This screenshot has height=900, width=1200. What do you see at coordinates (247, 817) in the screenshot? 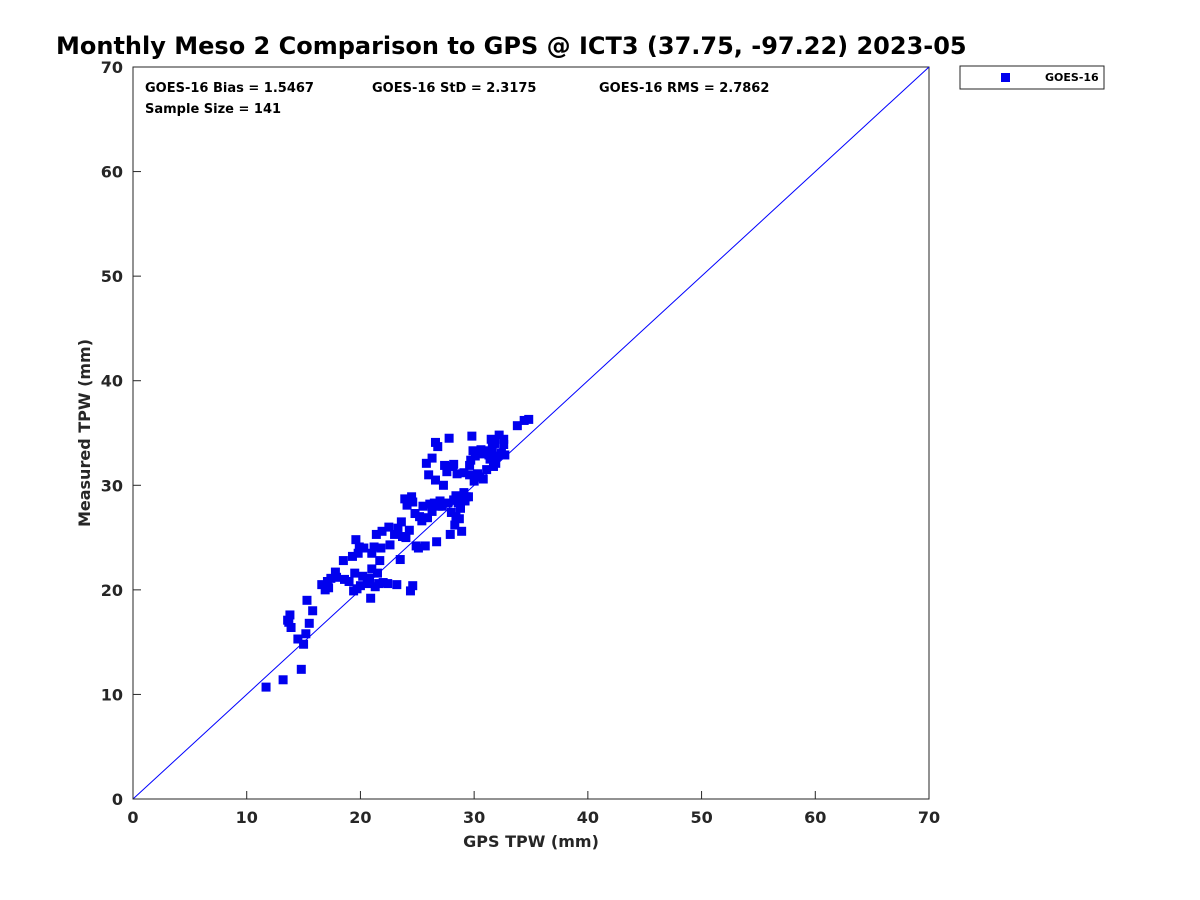
I see `x-tick-label: 10` at bounding box center [247, 817].